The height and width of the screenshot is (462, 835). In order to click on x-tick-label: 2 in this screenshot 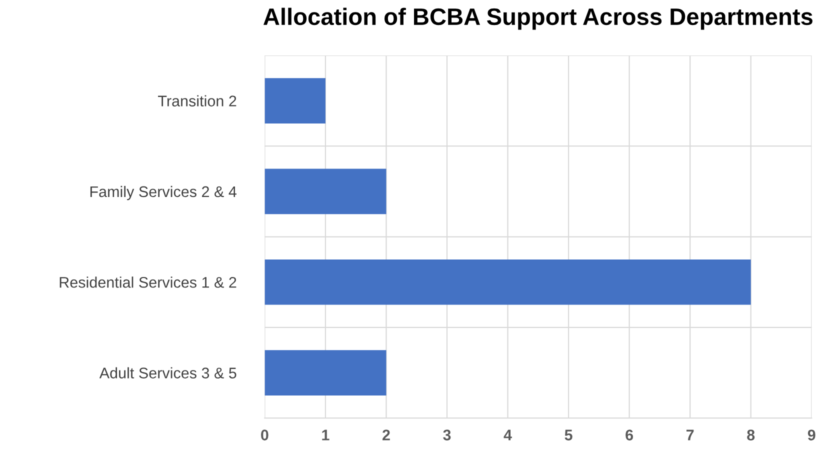, I will do `click(386, 435)`.